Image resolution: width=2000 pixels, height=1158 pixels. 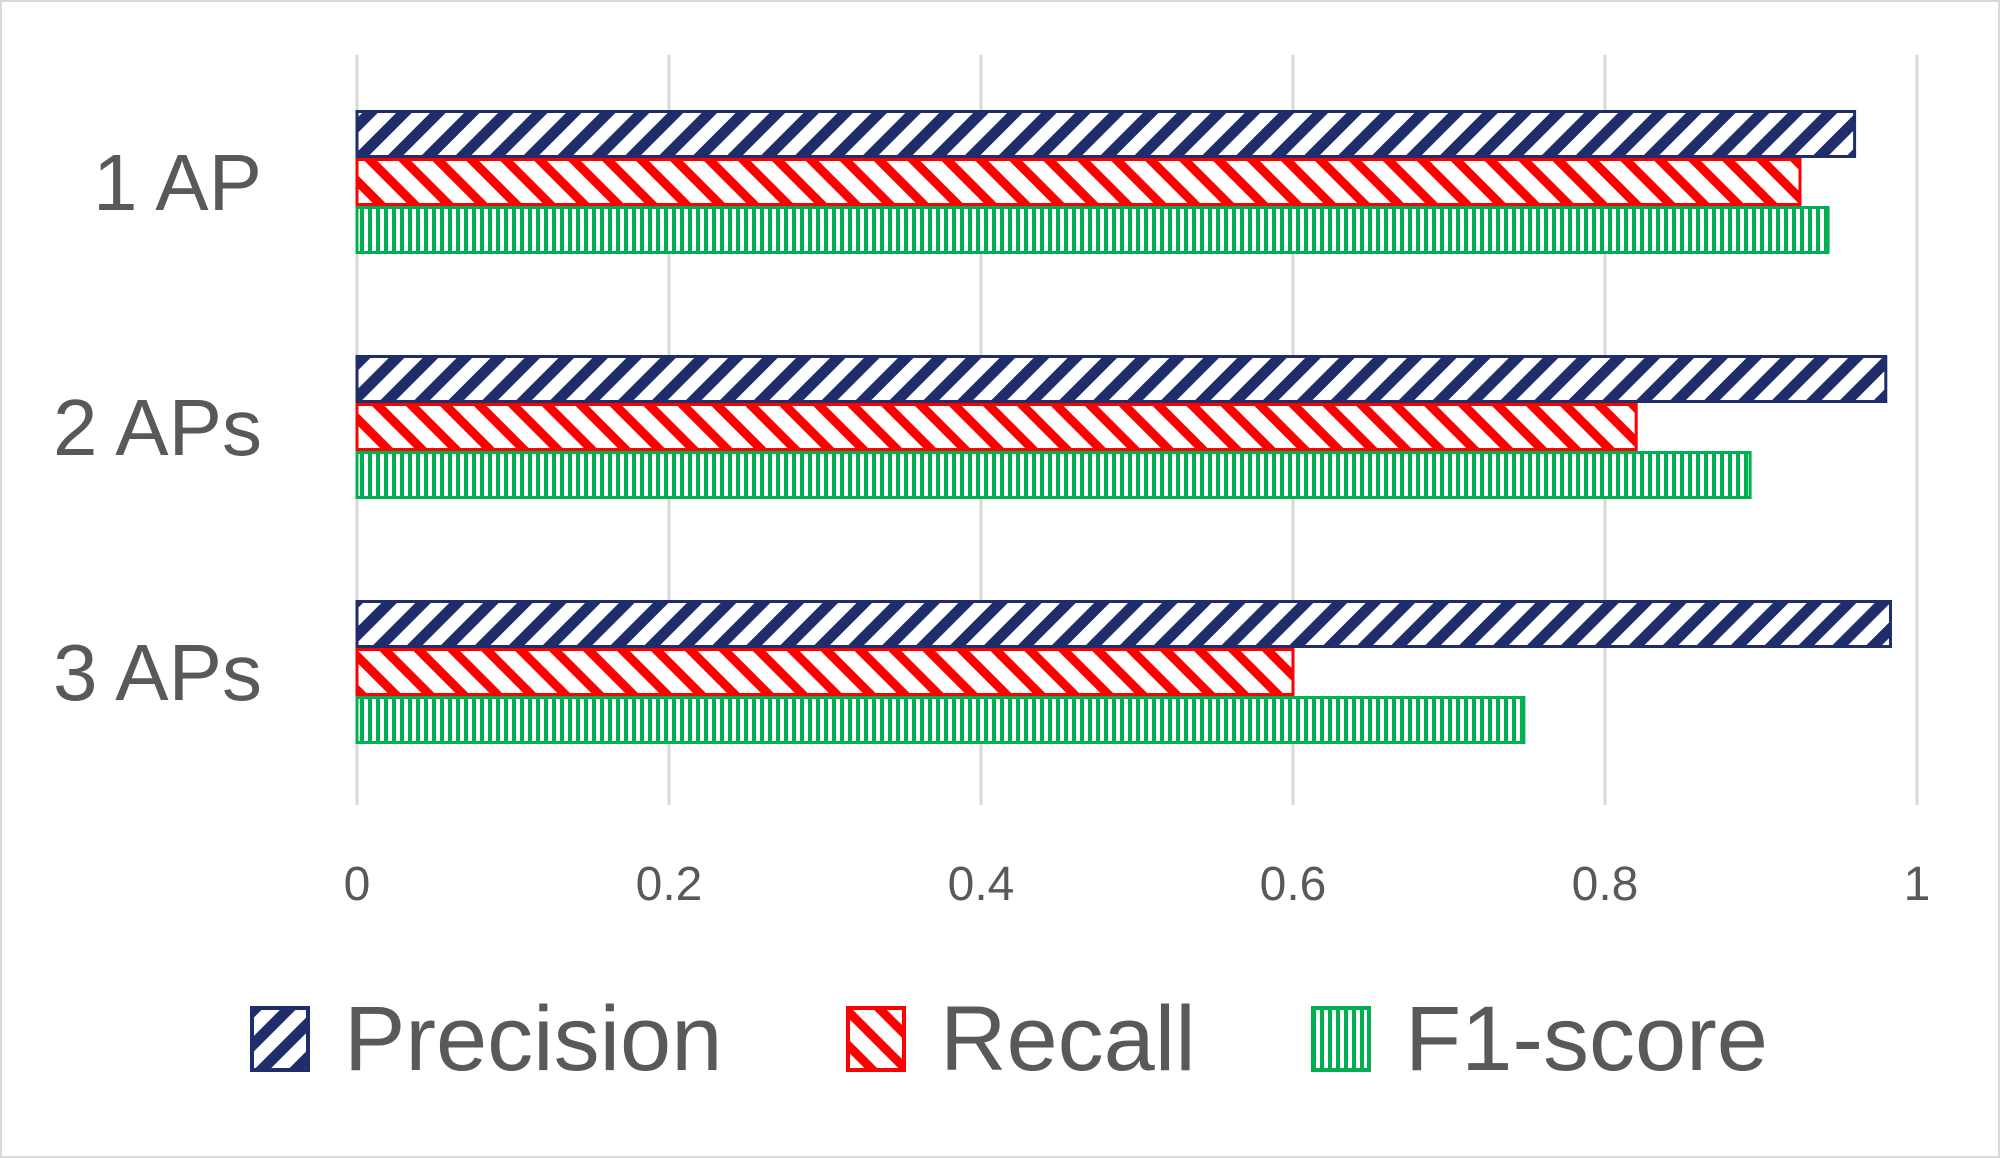 What do you see at coordinates (280, 1039) in the screenshot?
I see `legend-swatch-precision` at bounding box center [280, 1039].